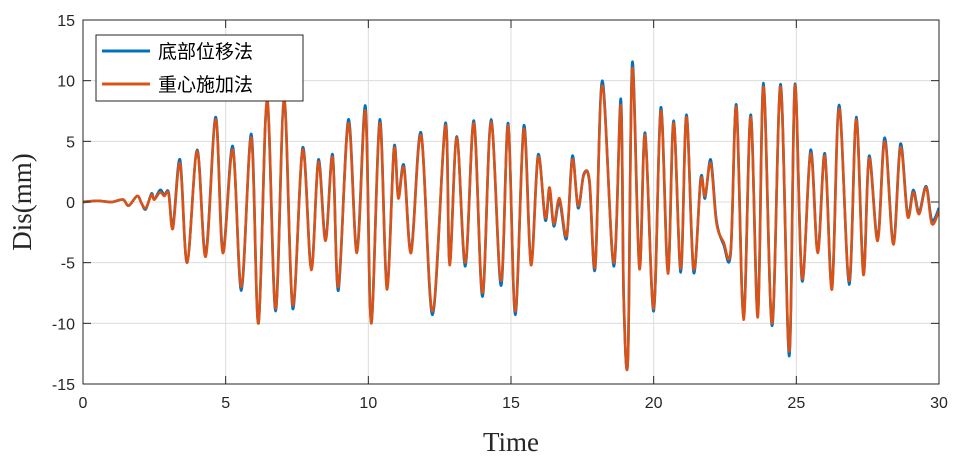  I want to click on x-tick-label: 25, so click(796, 403).